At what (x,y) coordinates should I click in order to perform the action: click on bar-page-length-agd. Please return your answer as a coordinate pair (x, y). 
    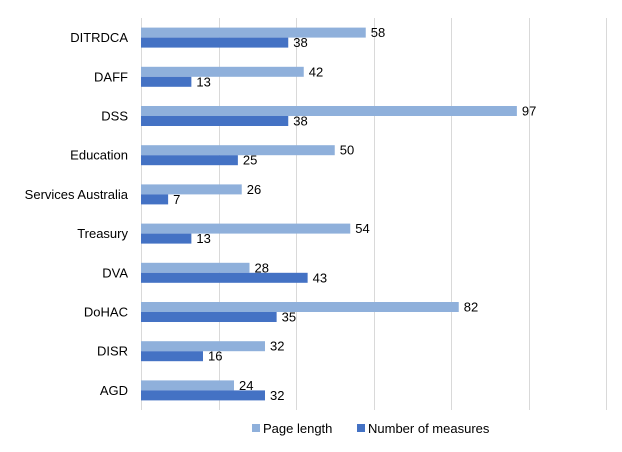
    Looking at the image, I should click on (187, 385).